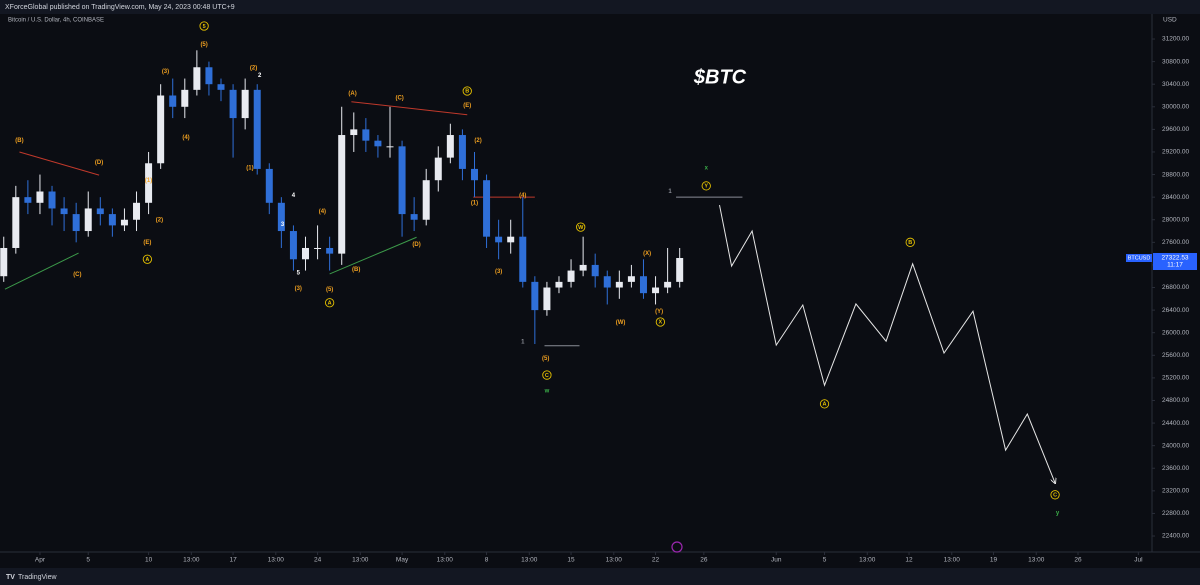 This screenshot has height=585, width=1200. I want to click on wave-label: 4, so click(294, 196).